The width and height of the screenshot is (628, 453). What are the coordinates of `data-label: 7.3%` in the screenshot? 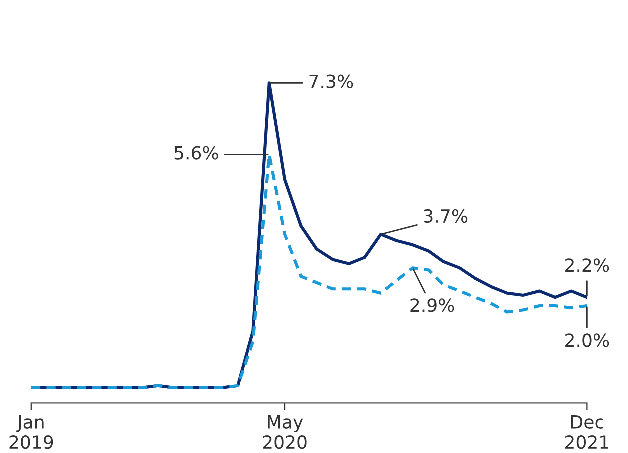 It's located at (332, 81).